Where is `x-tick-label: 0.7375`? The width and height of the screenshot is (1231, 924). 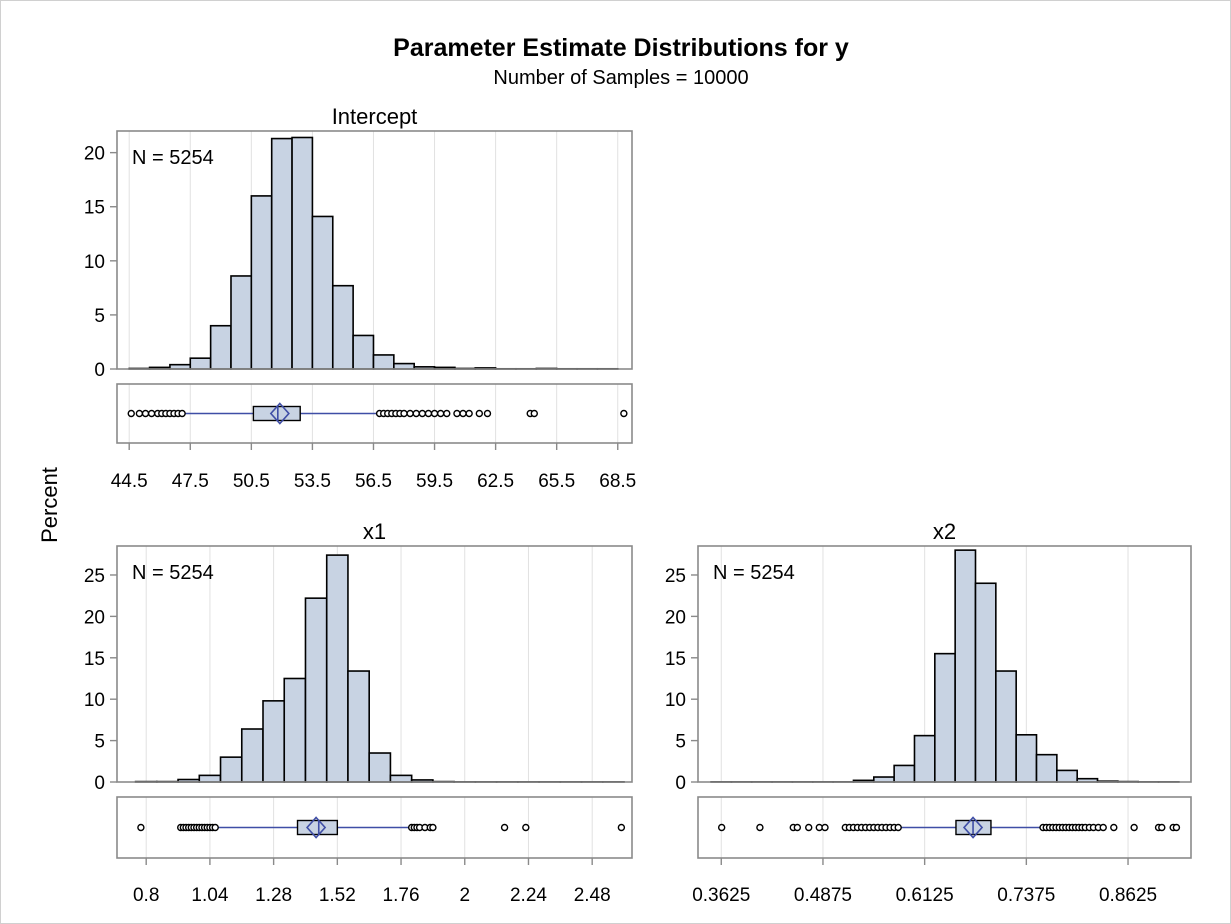
x-tick-label: 0.7375 is located at coordinates (1026, 895).